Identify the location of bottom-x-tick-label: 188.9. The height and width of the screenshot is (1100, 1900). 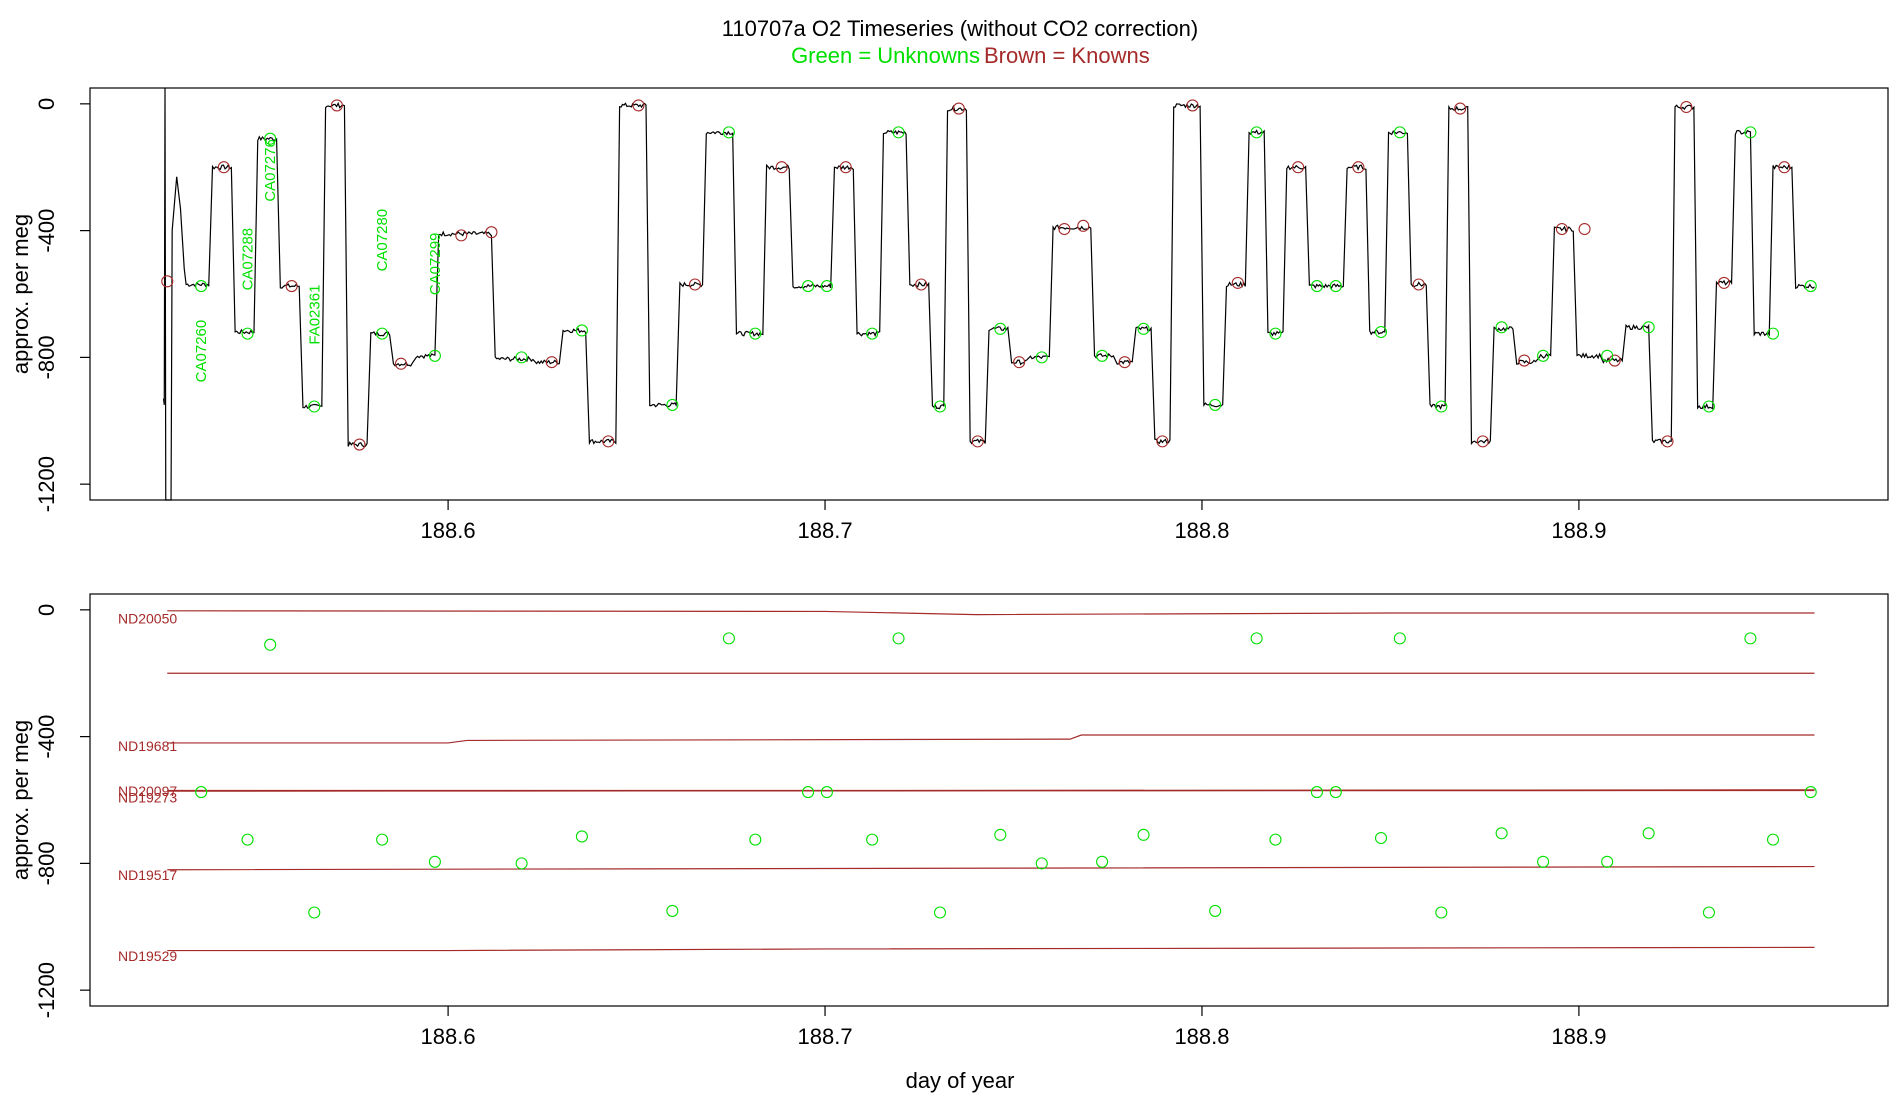
(1578, 1036).